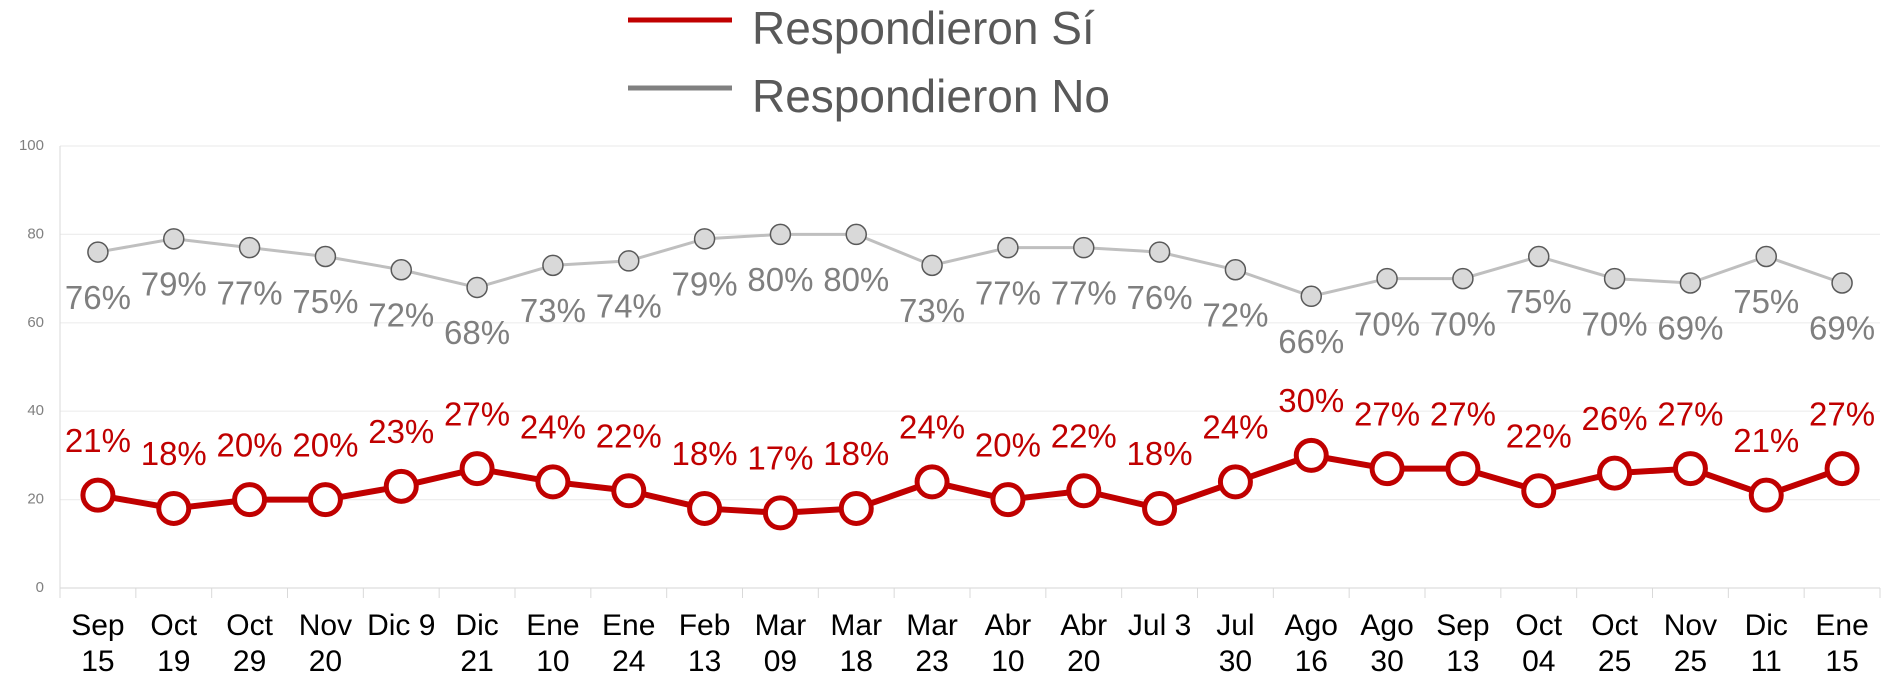  Describe the element at coordinates (704, 642) in the screenshot. I see `x-tick-label: Feb 13` at that location.